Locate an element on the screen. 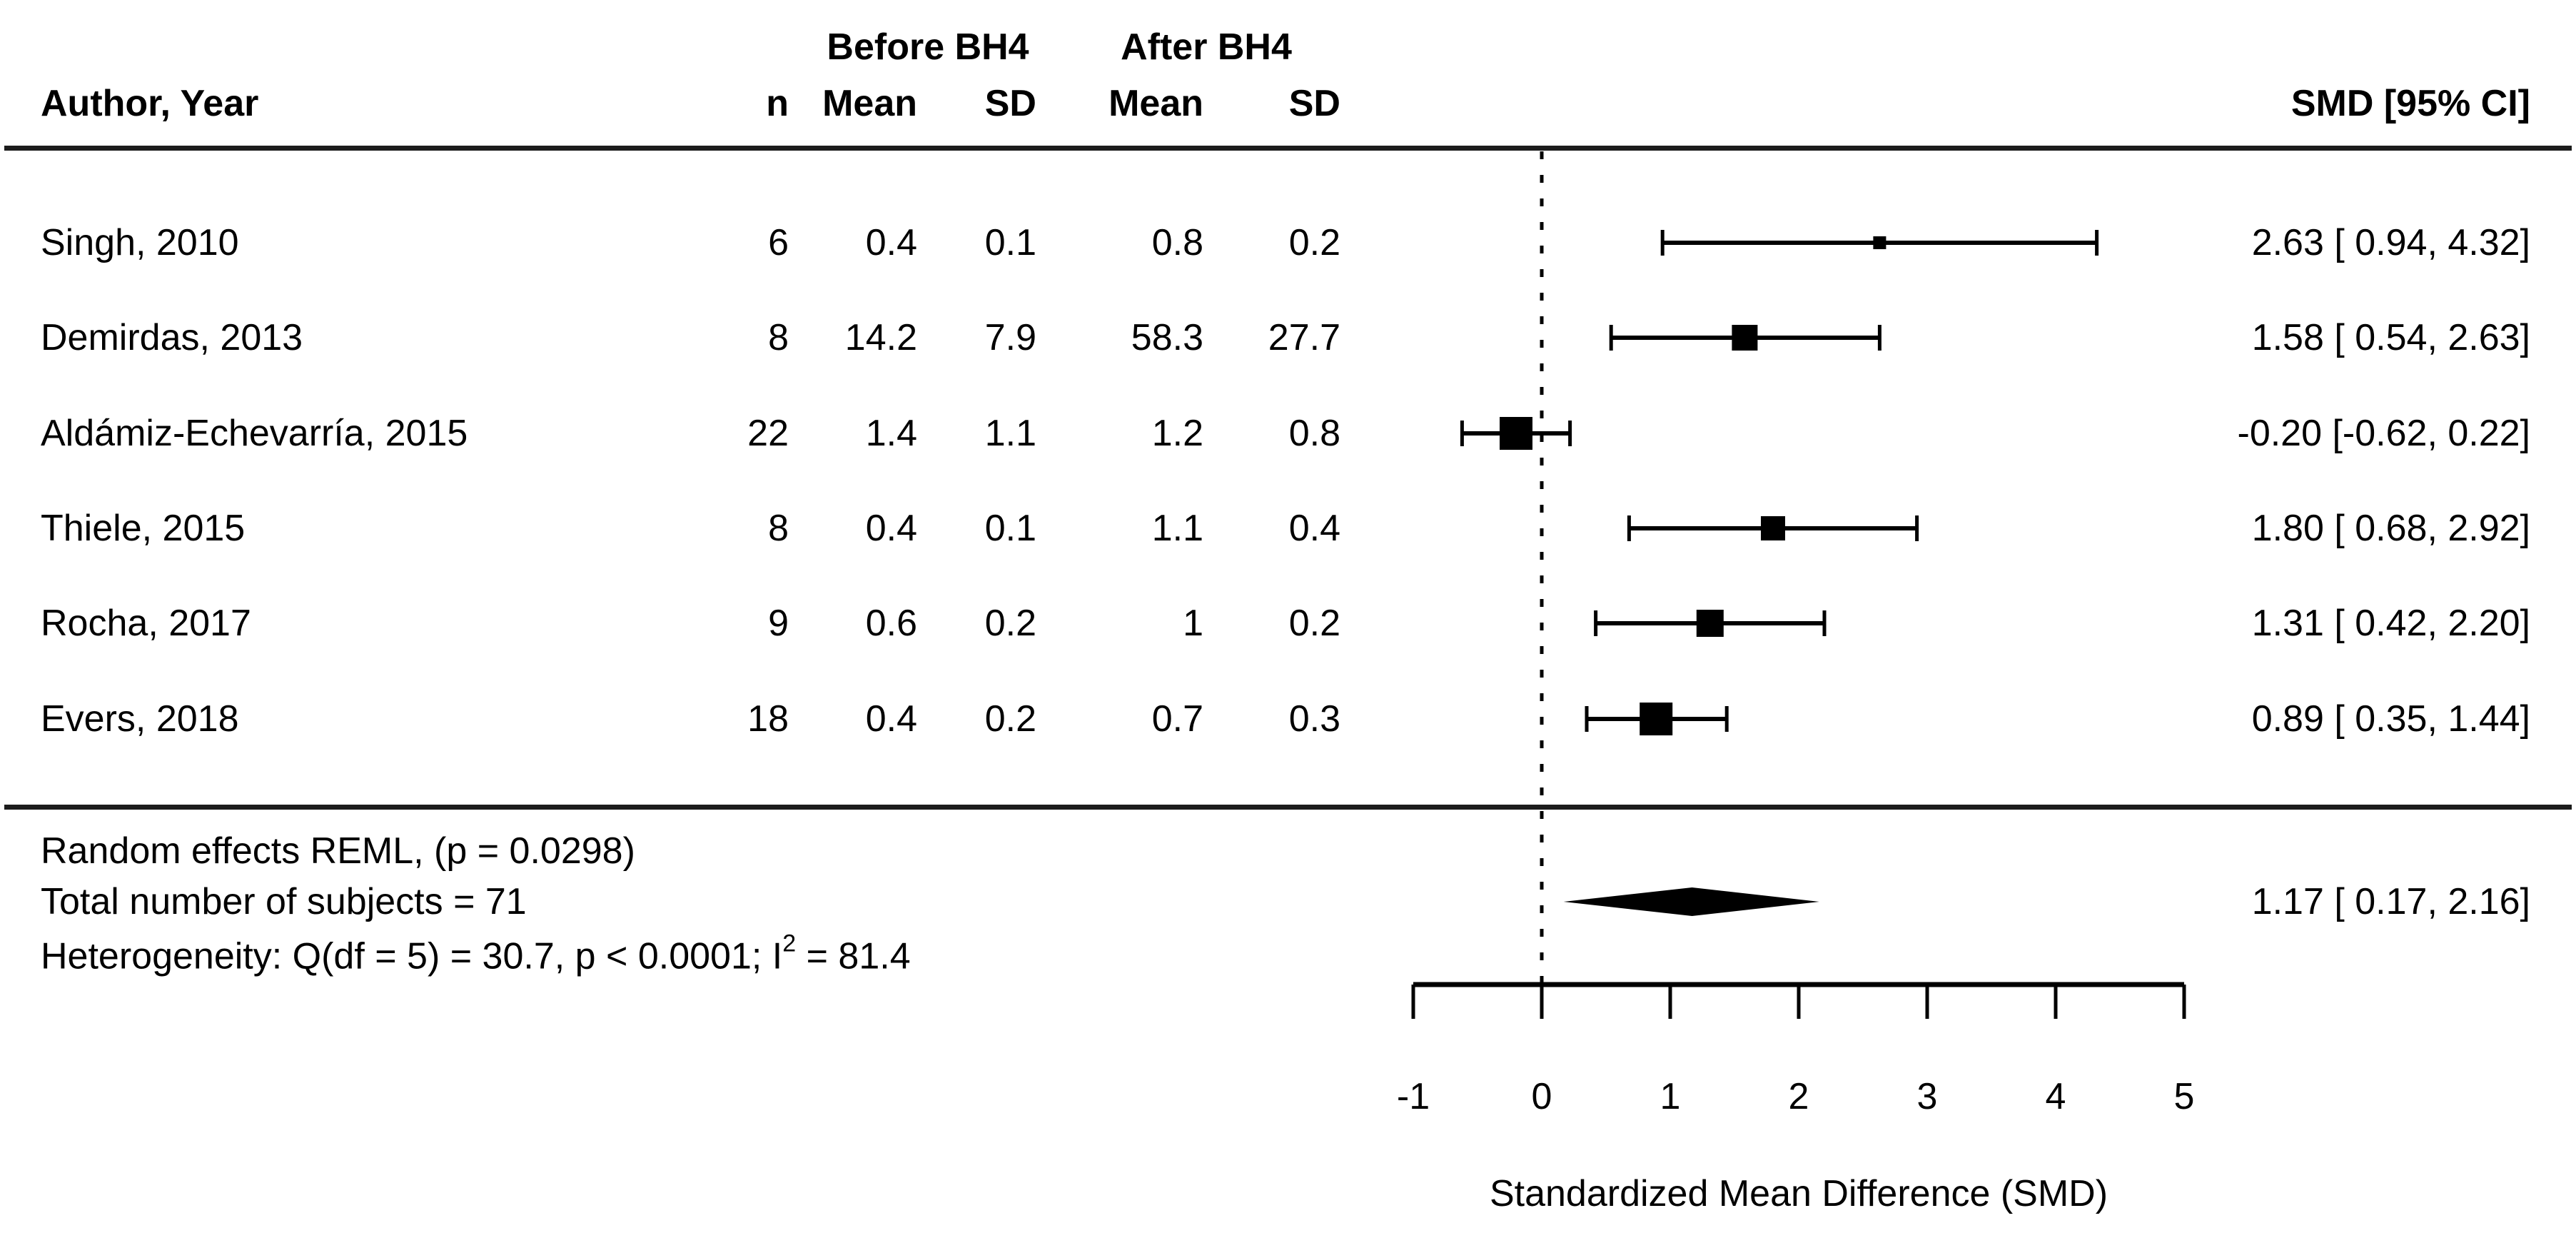 Image resolution: width=2576 pixels, height=1248 pixels. study-mean-before: 1.4 is located at coordinates (891, 433).